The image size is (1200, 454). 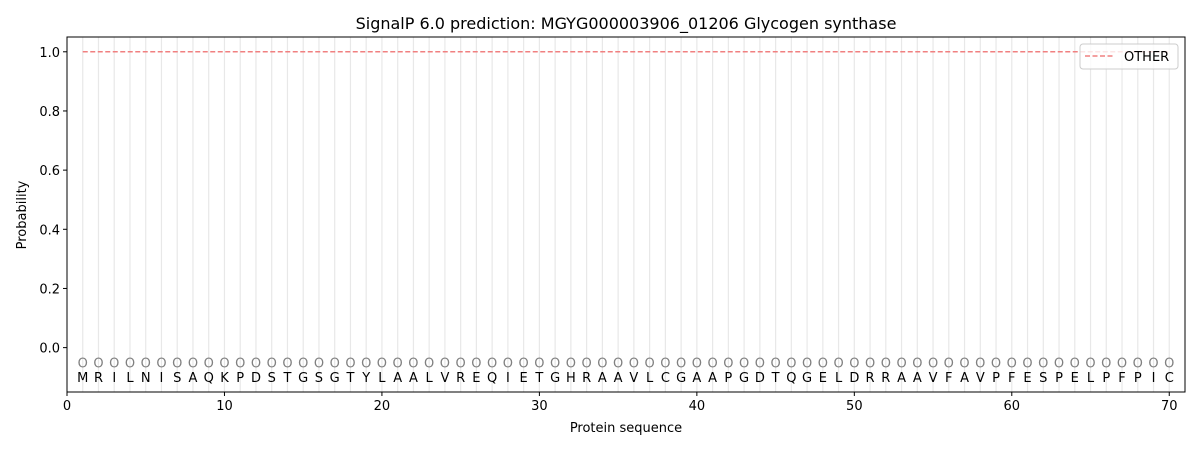 I want to click on x-tick-label: 30, so click(x=539, y=406).